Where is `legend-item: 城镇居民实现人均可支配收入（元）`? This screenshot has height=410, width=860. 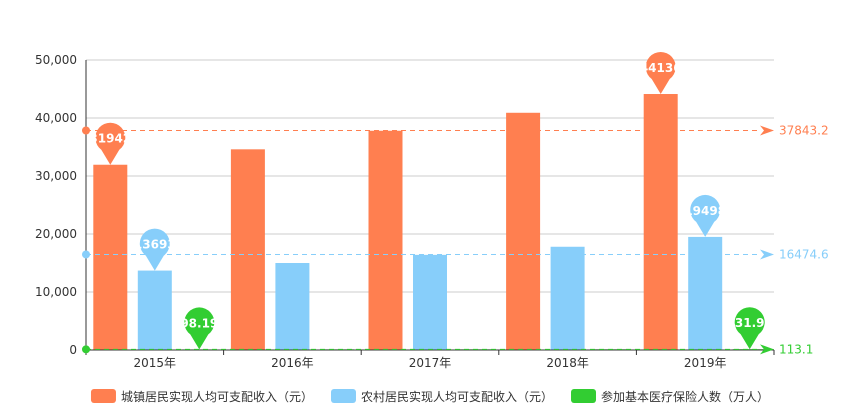
legend-item: 城镇居民实现人均可支配收入（元） is located at coordinates (201, 396).